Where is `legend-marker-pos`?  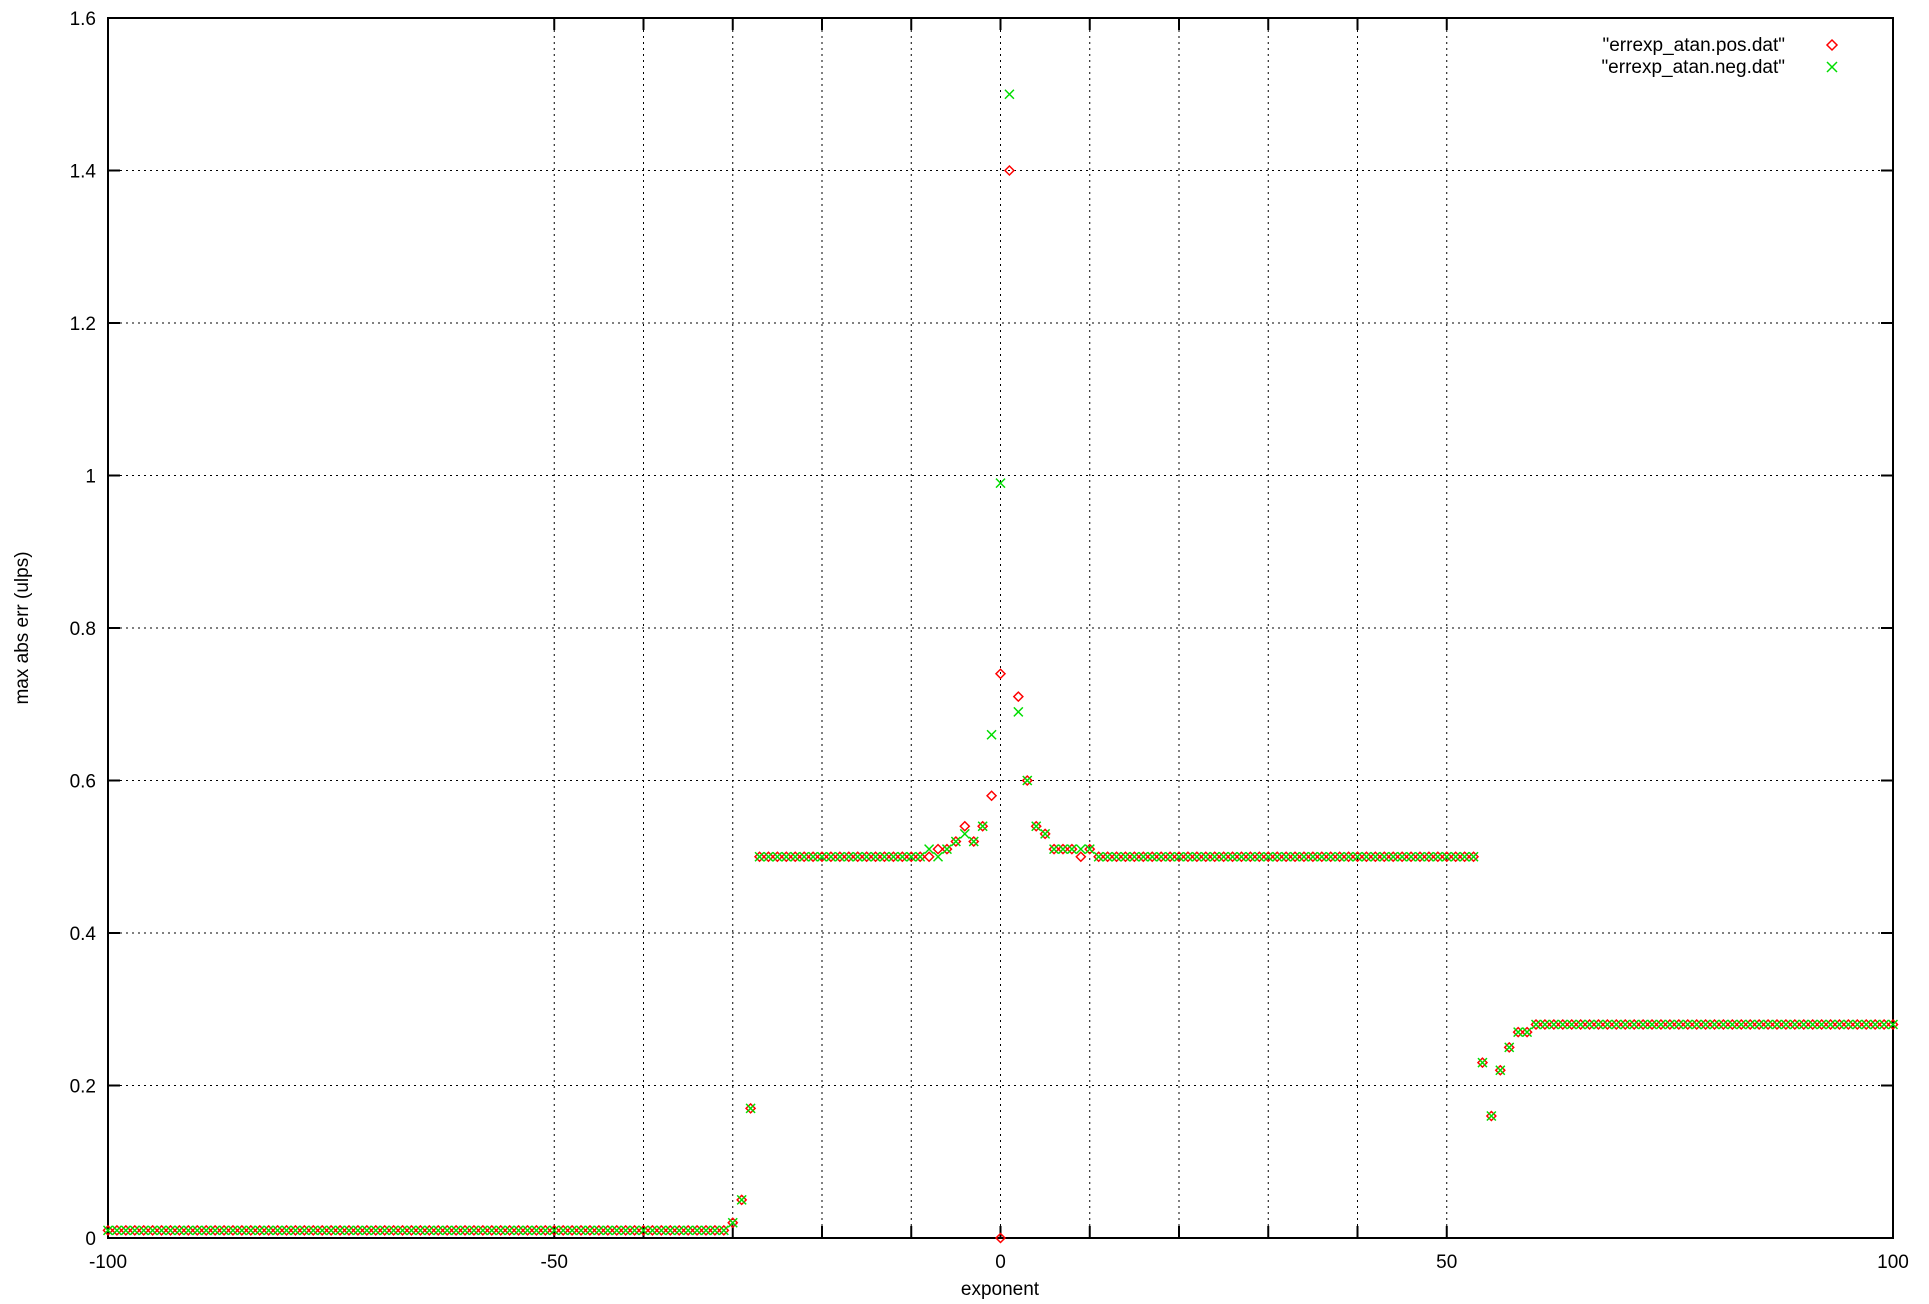
legend-marker-pos is located at coordinates (1832, 45).